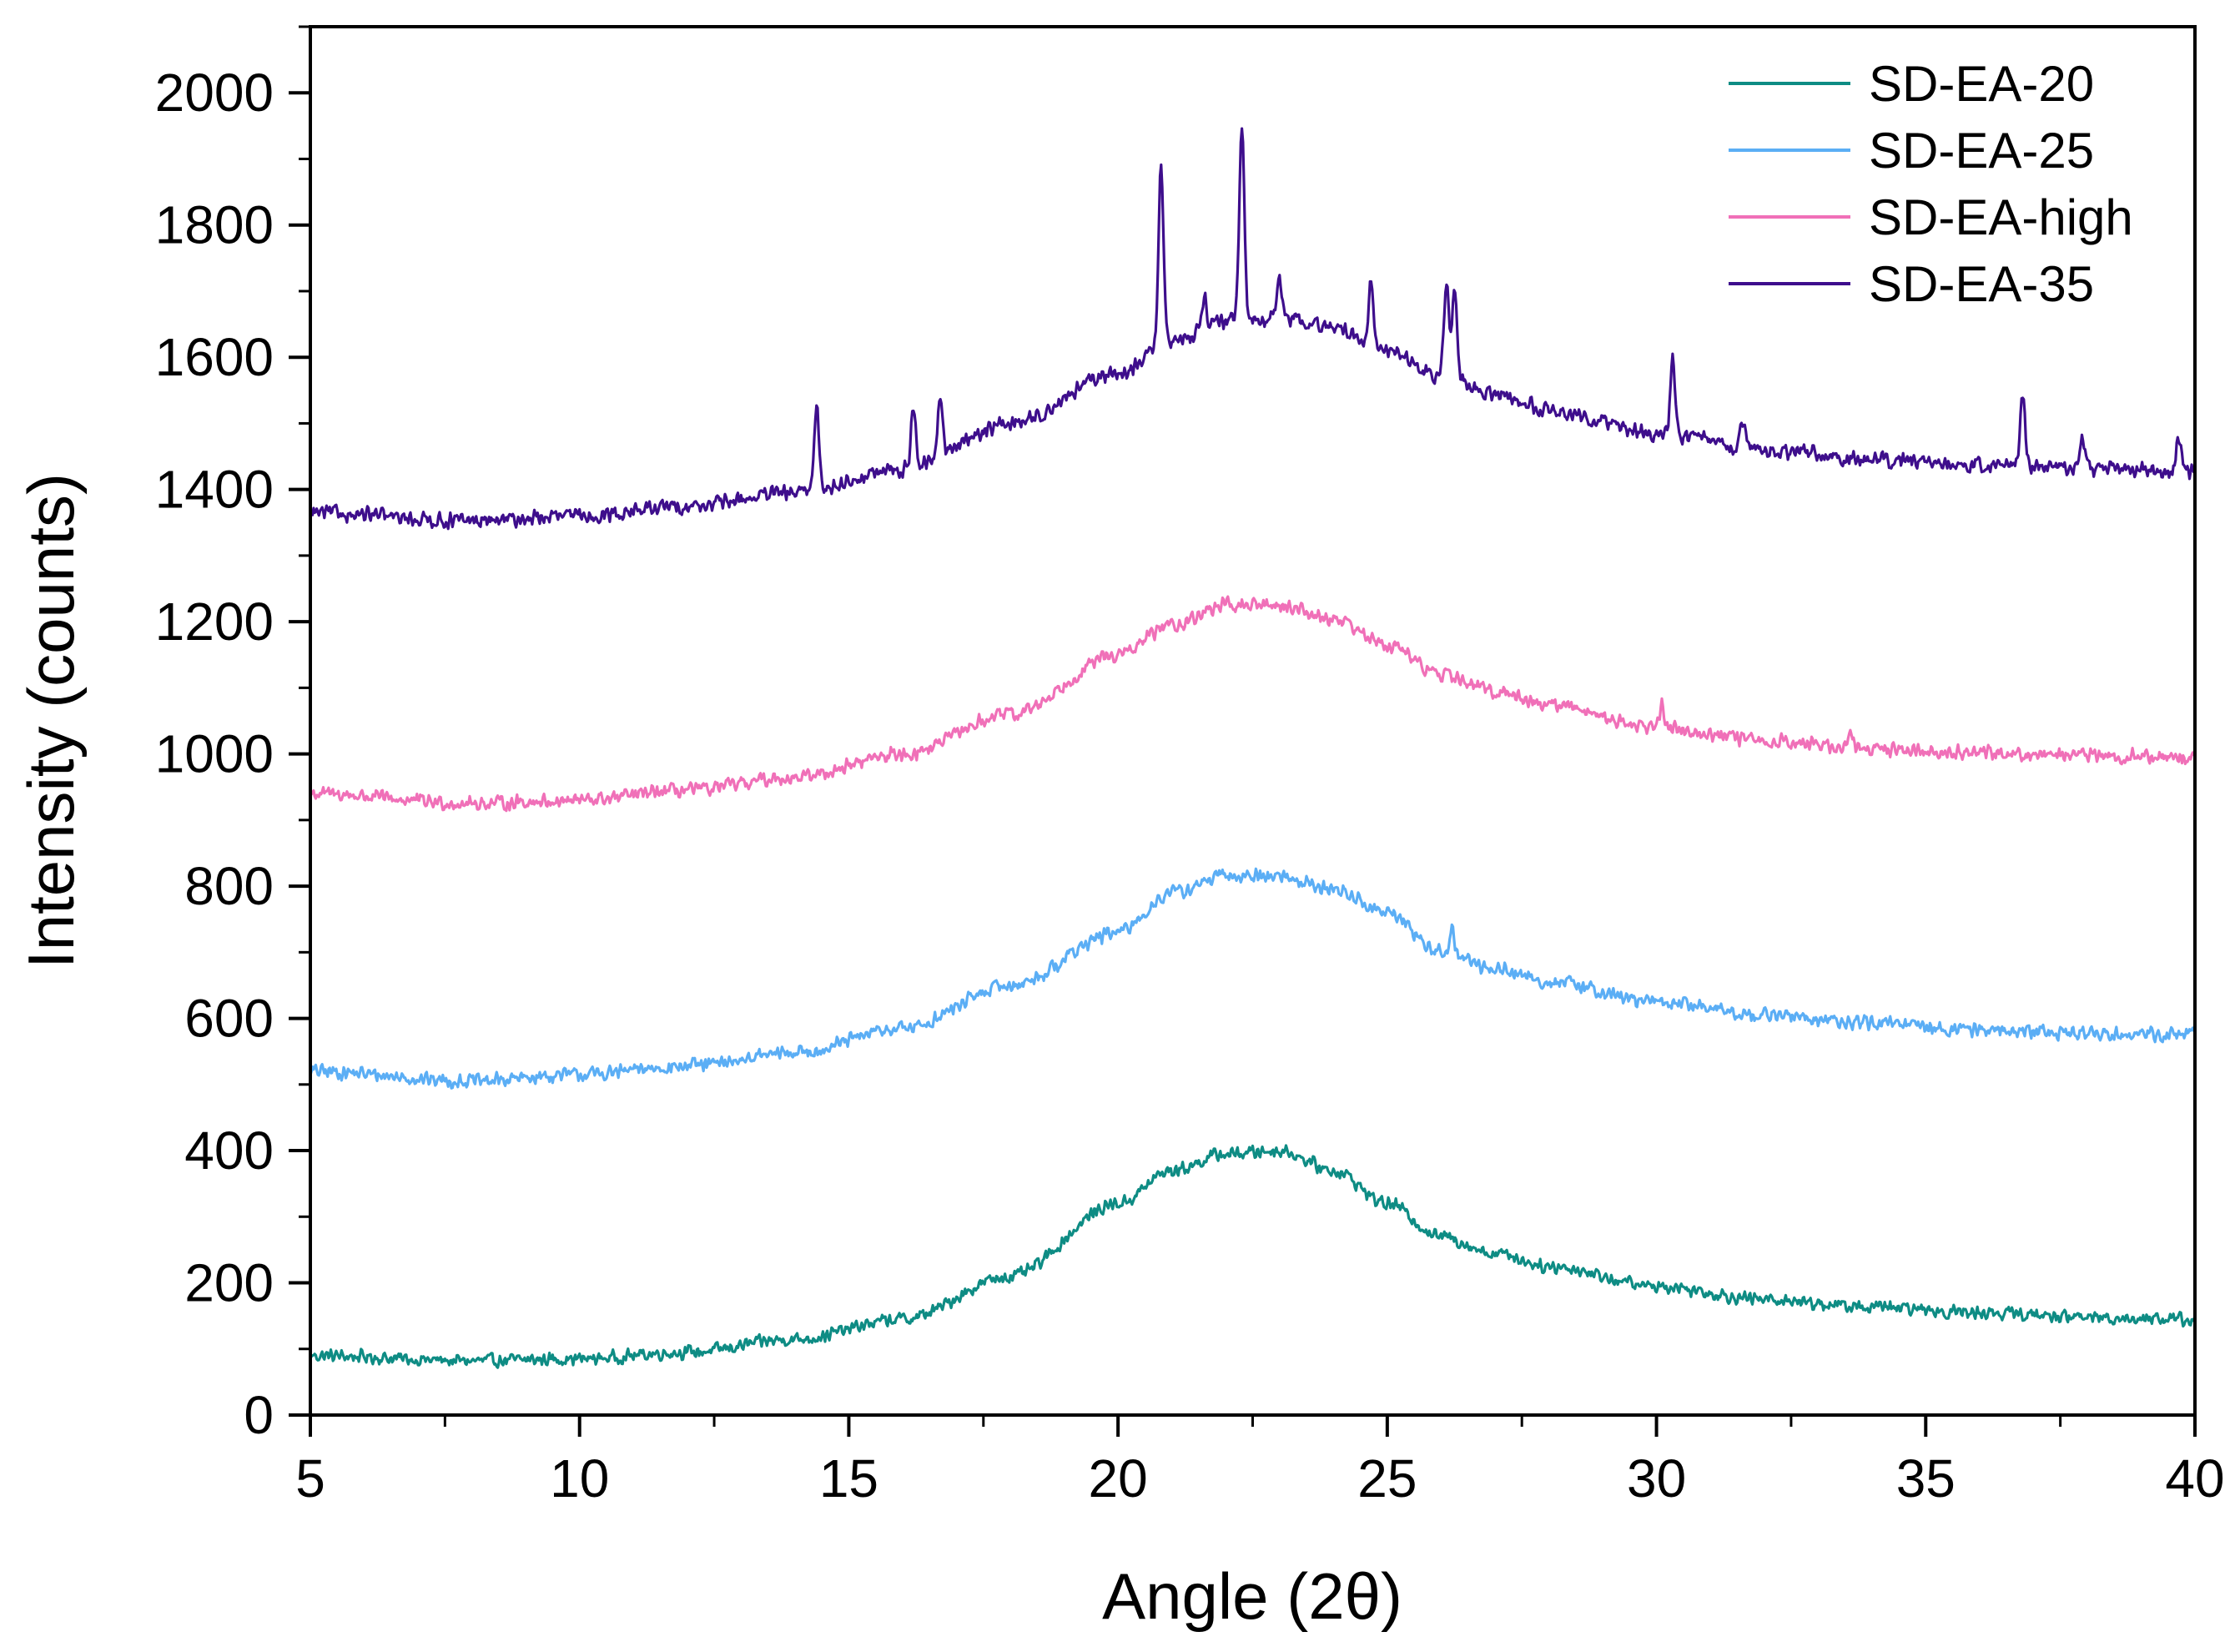  What do you see at coordinates (1931, 184) in the screenshot?
I see `legend: SD-EA-20 SD-EA-25 SD-EA-high SD-EA-35` at bounding box center [1931, 184].